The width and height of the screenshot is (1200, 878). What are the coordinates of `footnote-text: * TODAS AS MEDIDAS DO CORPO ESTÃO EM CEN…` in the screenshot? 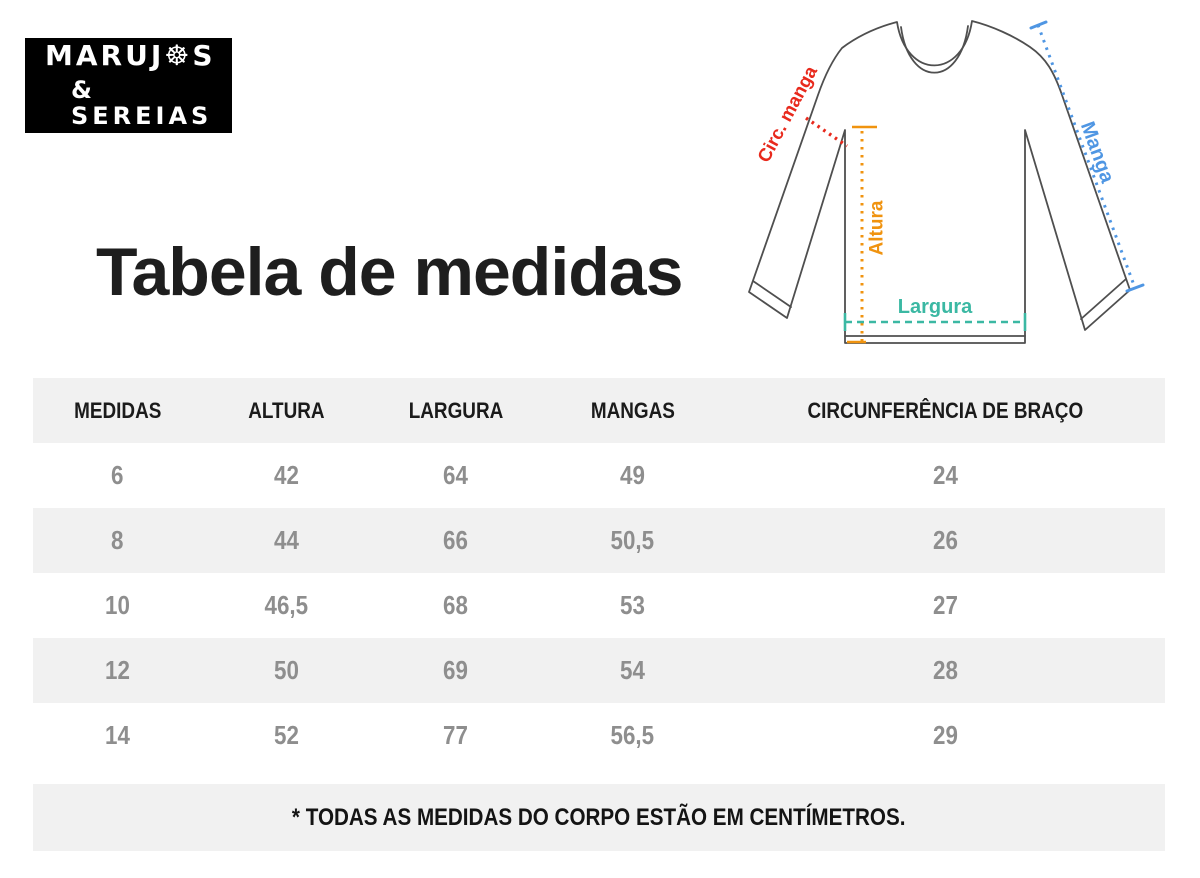 It's located at (599, 817).